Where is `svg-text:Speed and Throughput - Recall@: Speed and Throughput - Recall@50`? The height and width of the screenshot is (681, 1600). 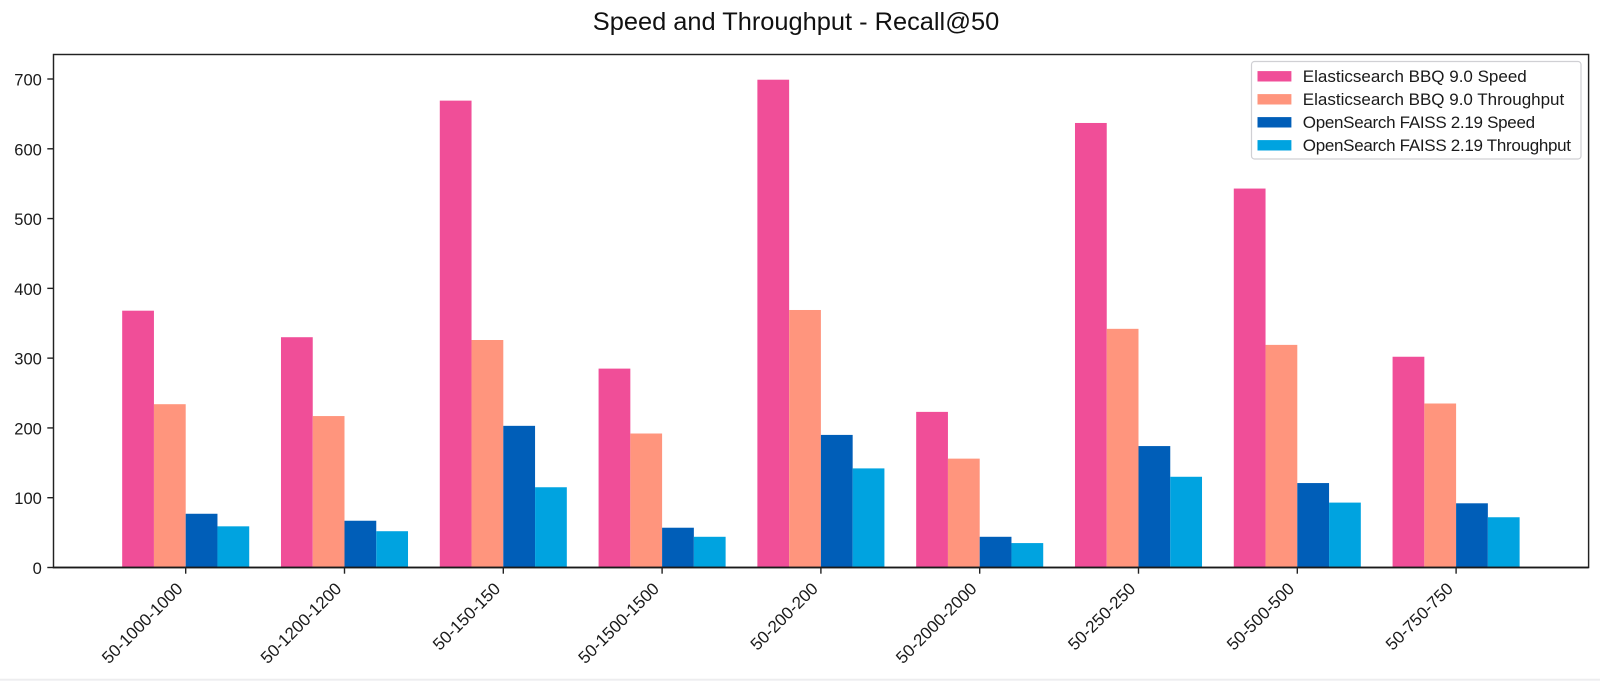
svg-text:Speed and Throughput - Recall@: Speed and Throughput - Recall@50 is located at coordinates (796, 22).